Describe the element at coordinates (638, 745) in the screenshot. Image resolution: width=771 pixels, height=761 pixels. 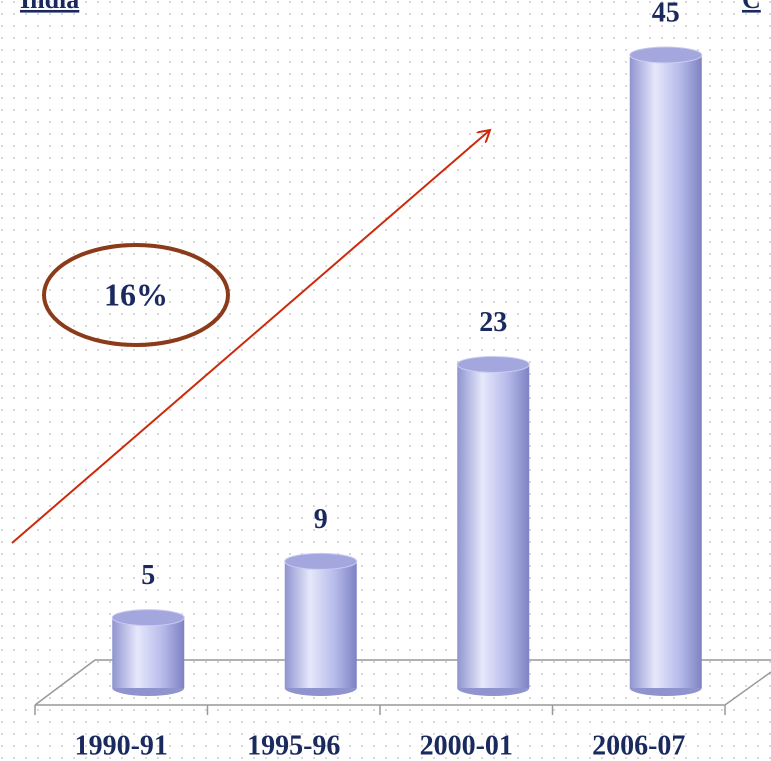
I see `x-tick-label: 2006-07` at that location.